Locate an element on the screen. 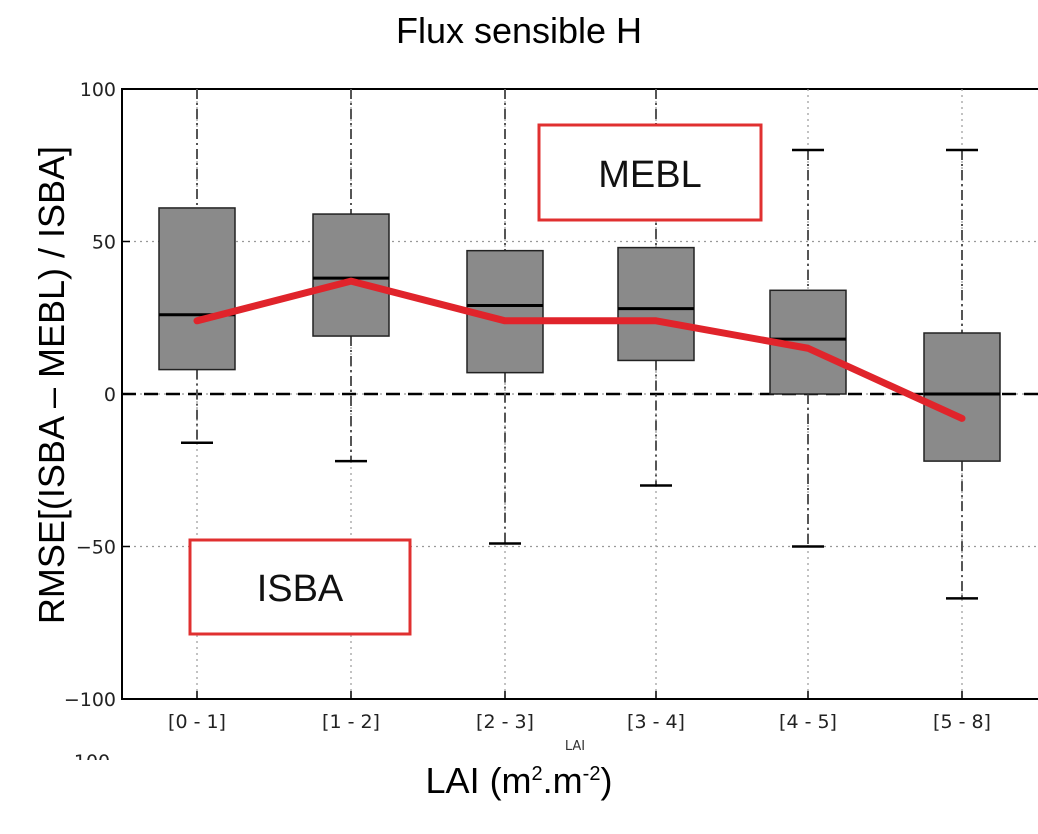 The image size is (1038, 834). mebl-annotation-label: MEBL is located at coordinates (649, 175).